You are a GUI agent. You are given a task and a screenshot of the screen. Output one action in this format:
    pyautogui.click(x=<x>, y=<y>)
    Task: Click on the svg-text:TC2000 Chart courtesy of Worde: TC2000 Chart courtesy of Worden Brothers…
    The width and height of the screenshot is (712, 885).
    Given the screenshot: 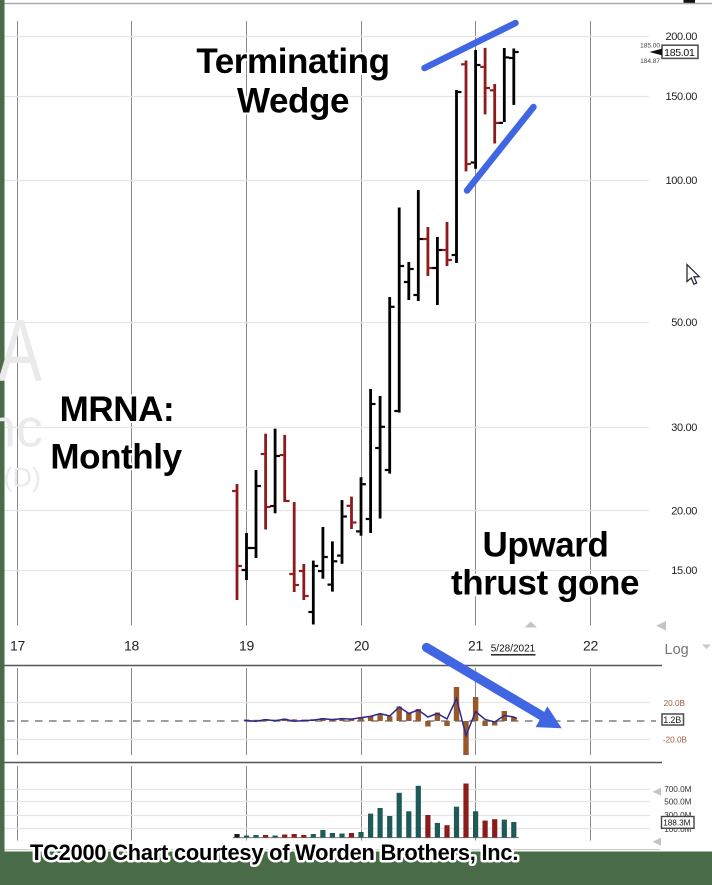 What is the action you would take?
    pyautogui.click(x=274, y=852)
    